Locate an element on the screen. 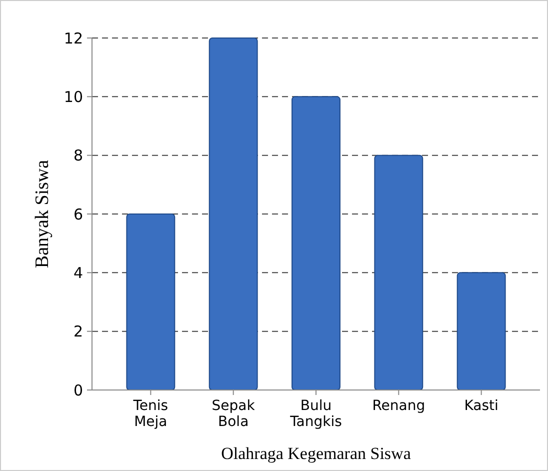 The width and height of the screenshot is (548, 471). y-tick-label: 8 is located at coordinates (78, 155).